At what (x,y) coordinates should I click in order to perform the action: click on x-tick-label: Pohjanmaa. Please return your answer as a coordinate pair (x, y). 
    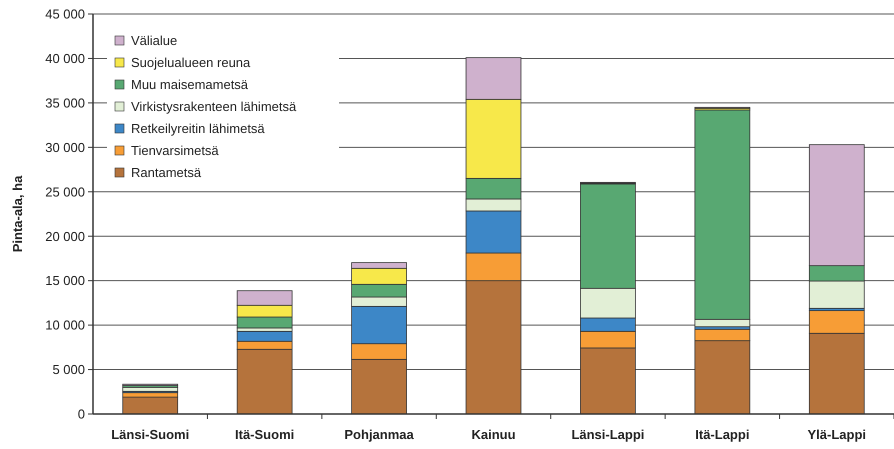
    Looking at the image, I should click on (379, 434).